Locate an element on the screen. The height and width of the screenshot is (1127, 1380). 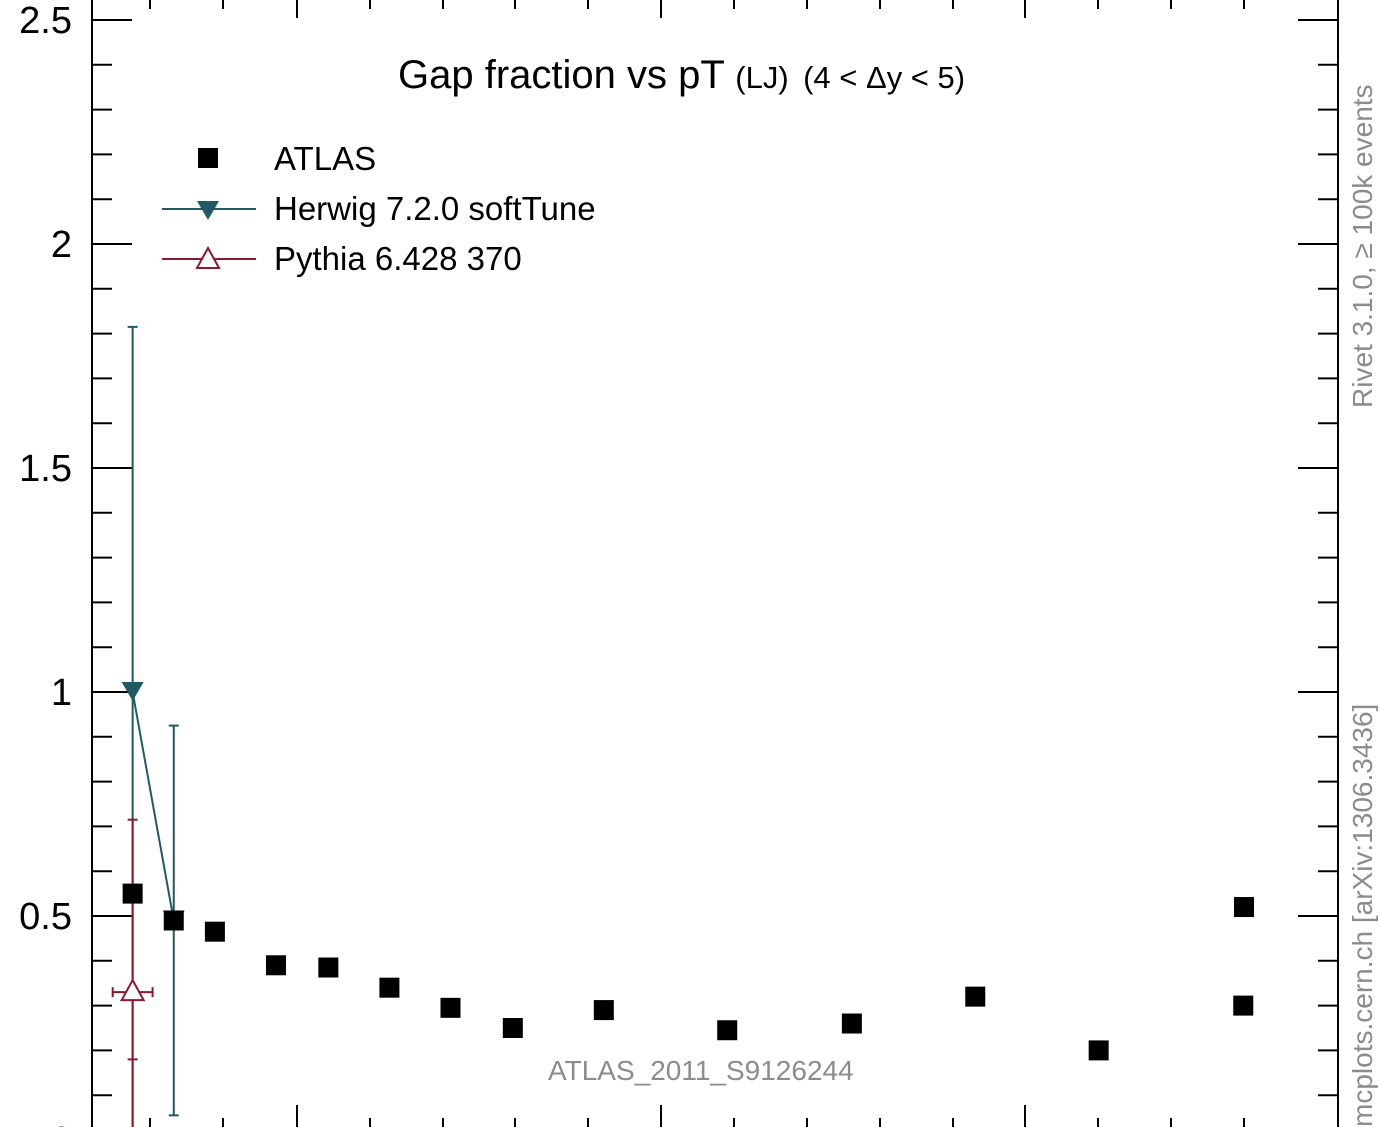
legend-marker-herwig is located at coordinates (208, 210).